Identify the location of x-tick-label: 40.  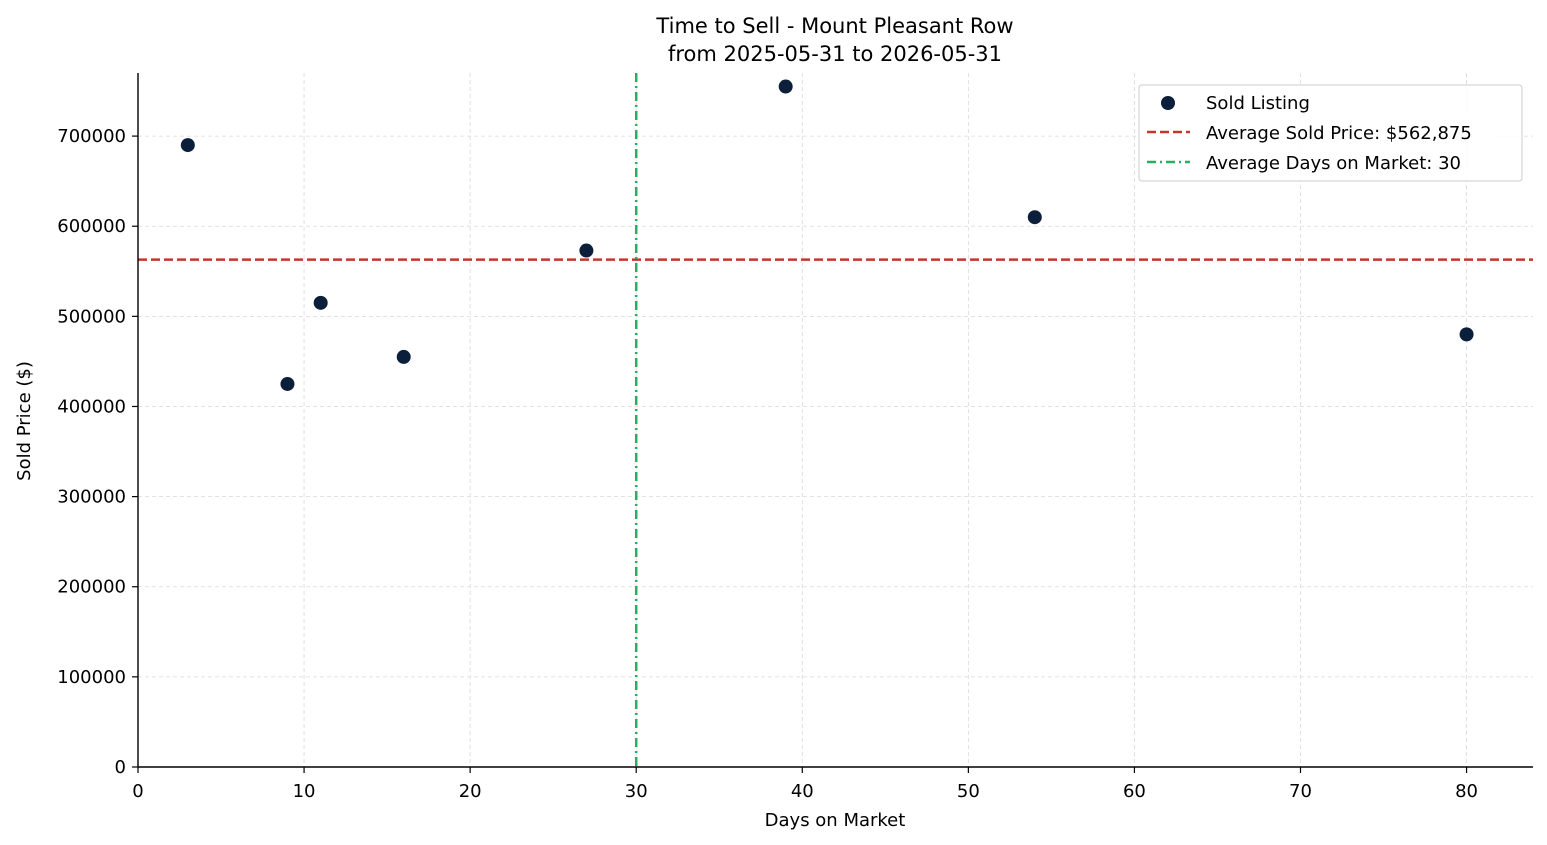
(802, 791).